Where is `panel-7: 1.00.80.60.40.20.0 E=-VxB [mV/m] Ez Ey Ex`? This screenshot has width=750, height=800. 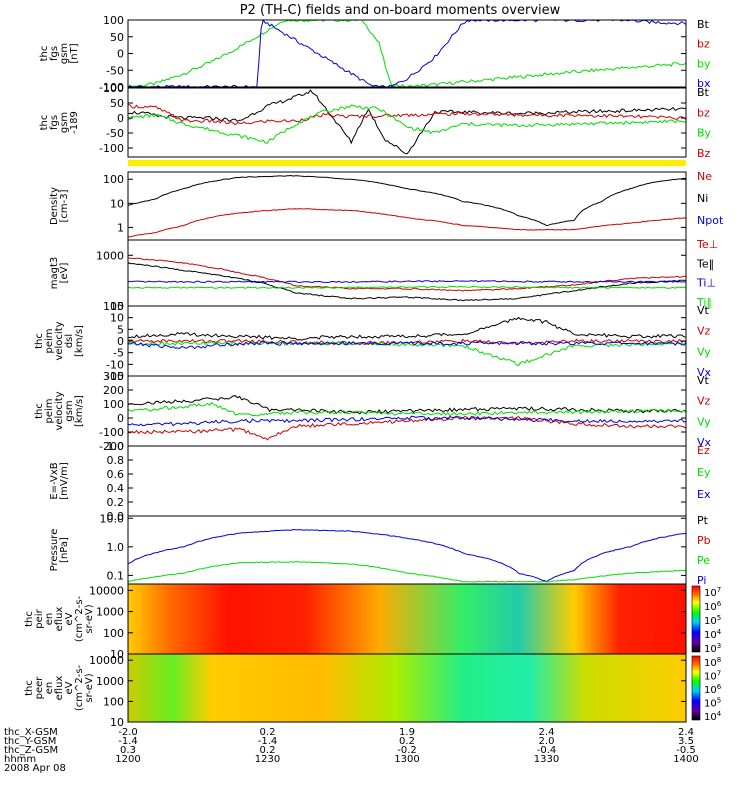 panel-7: 1.00.80.60.40.20.0 E=-VxB [mV/m] Ez Ey Ex is located at coordinates (380, 481).